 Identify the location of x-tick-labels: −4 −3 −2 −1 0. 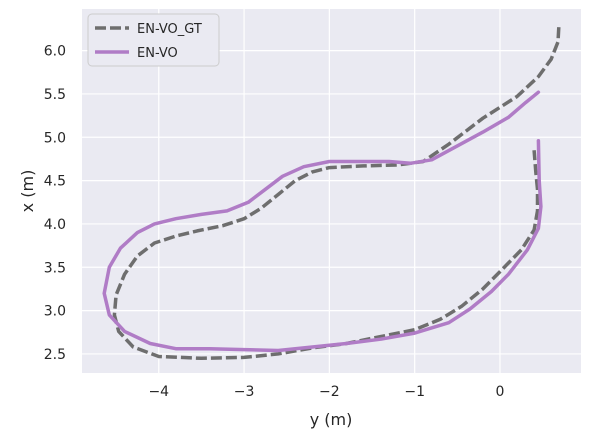
(326, 392).